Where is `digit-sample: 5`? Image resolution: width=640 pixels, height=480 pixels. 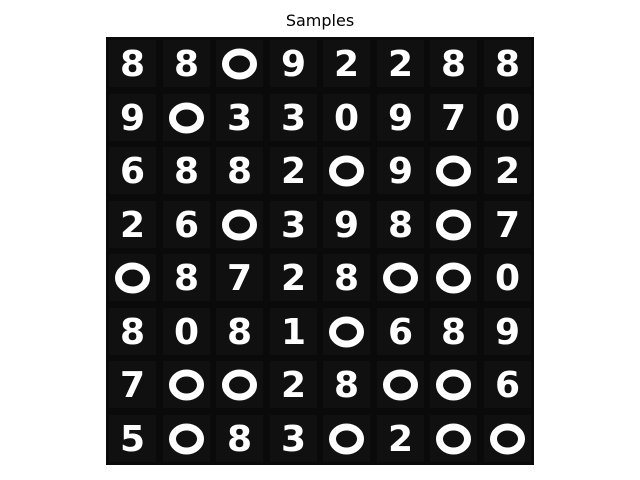
digit-sample: 5 is located at coordinates (132, 438).